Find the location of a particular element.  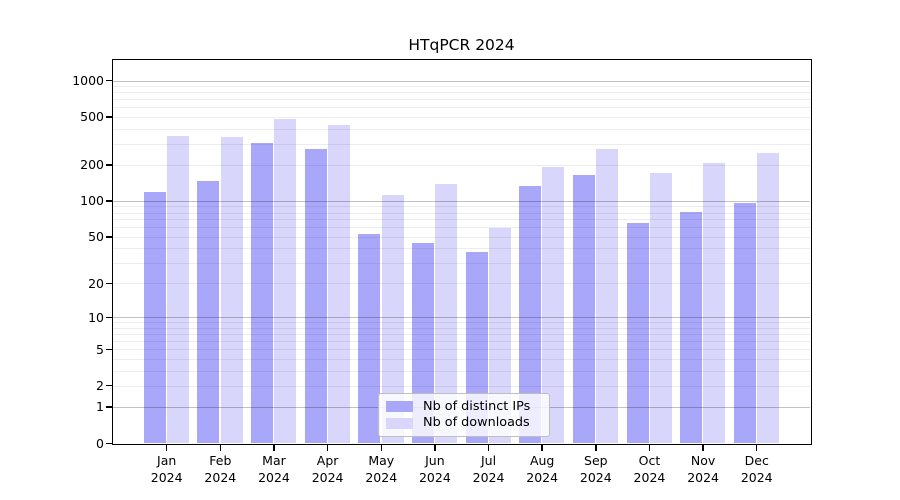

y-axis-tick-label: 0 is located at coordinates (100, 443).